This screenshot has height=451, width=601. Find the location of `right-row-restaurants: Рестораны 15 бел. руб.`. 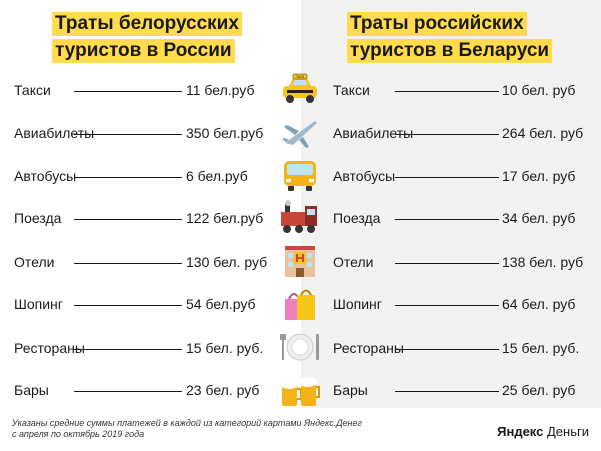

right-row-restaurants: Рестораны 15 бел. руб. is located at coordinates (463, 349).